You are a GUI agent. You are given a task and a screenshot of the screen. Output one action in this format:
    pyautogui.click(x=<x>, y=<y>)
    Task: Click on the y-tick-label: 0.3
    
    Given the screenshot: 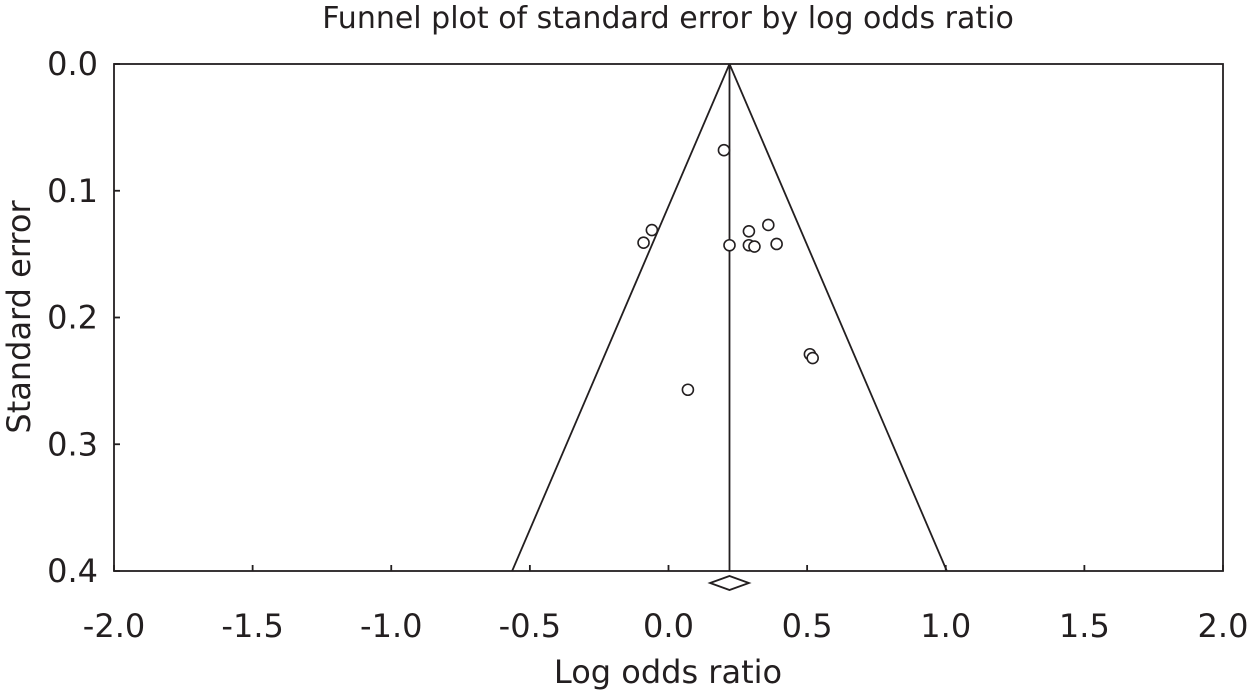 What is the action you would take?
    pyautogui.click(x=72, y=444)
    